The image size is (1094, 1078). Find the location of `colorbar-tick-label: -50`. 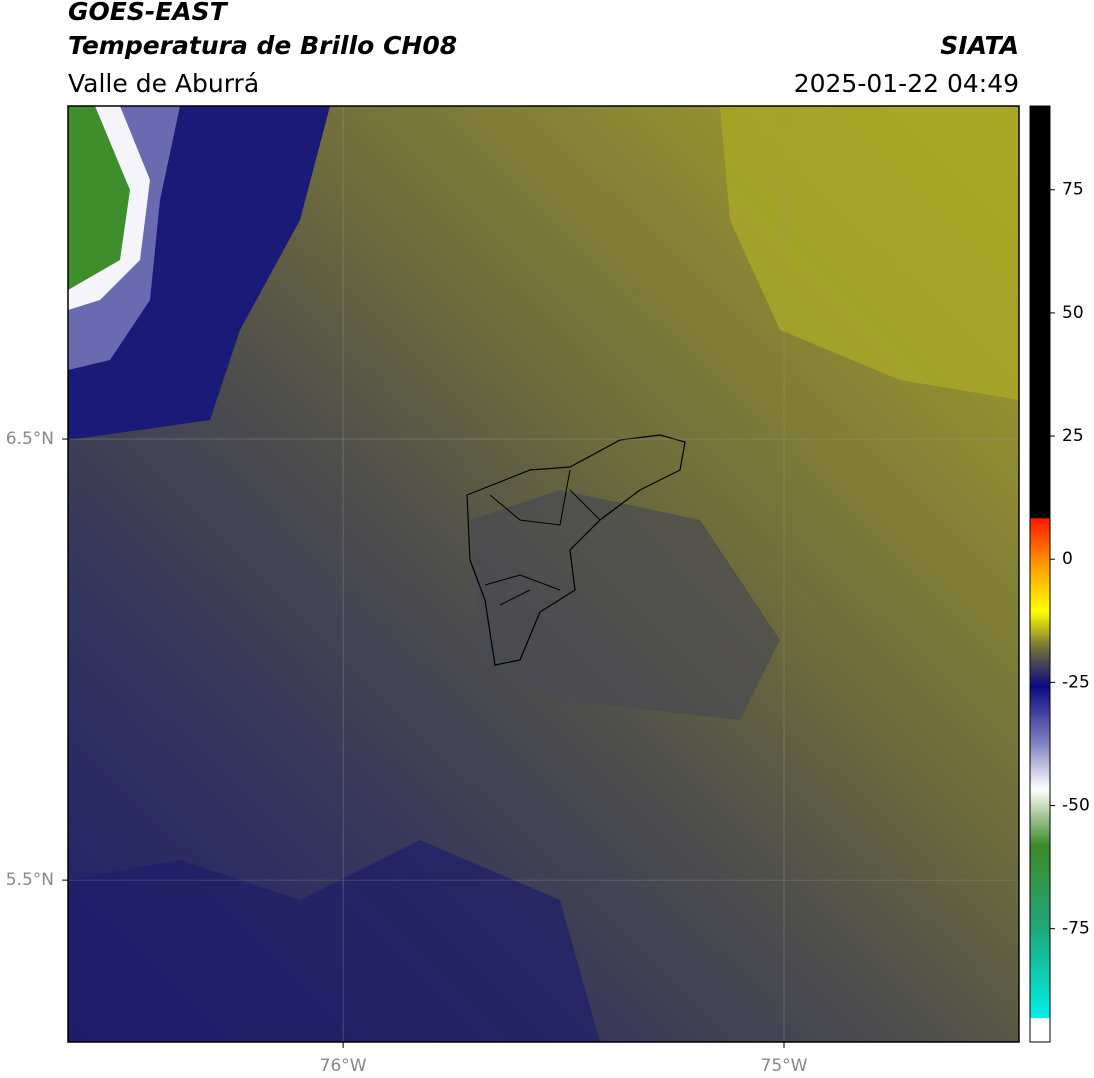

colorbar-tick-label: -50 is located at coordinates (1076, 806).